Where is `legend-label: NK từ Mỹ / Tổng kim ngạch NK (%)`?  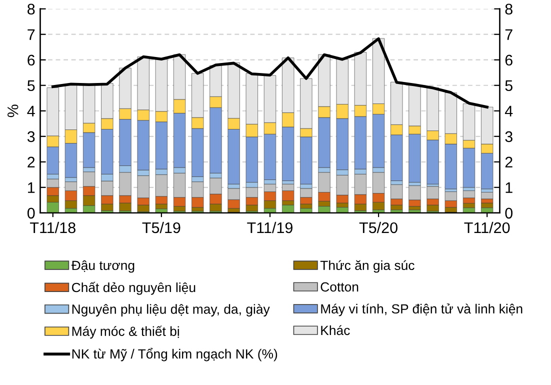
legend-label: NK từ Mỹ / Tổng kim ngạch NK (%) is located at coordinates (175, 355).